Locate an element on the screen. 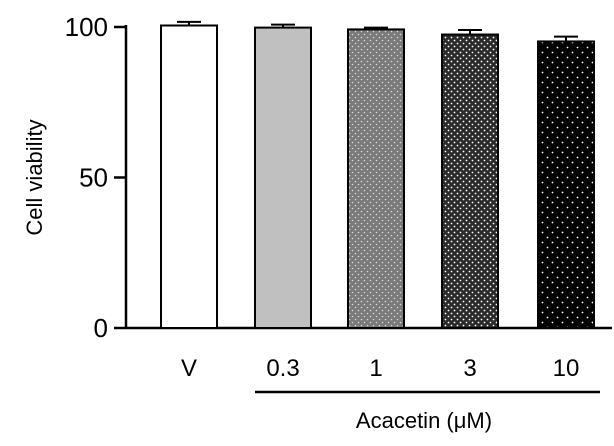 The image size is (614, 446). y-tick-label: 0 is located at coordinates (101, 328).